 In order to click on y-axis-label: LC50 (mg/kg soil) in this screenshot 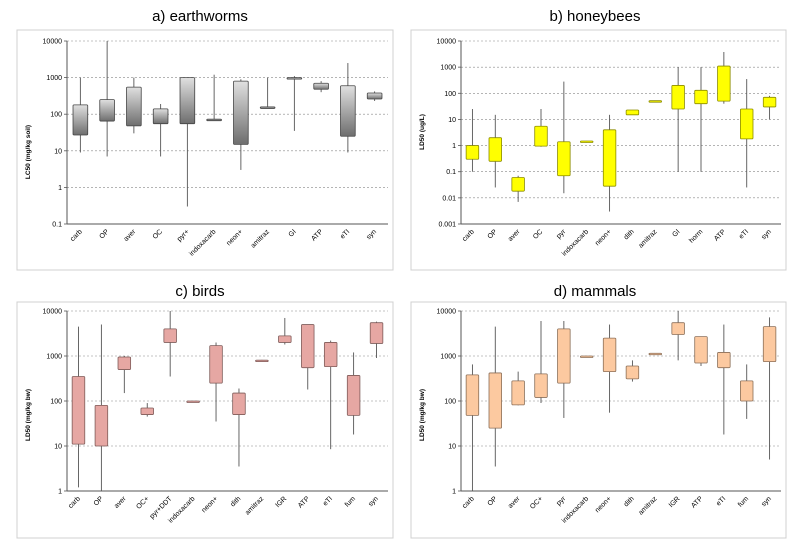, I will do `click(28, 152)`.